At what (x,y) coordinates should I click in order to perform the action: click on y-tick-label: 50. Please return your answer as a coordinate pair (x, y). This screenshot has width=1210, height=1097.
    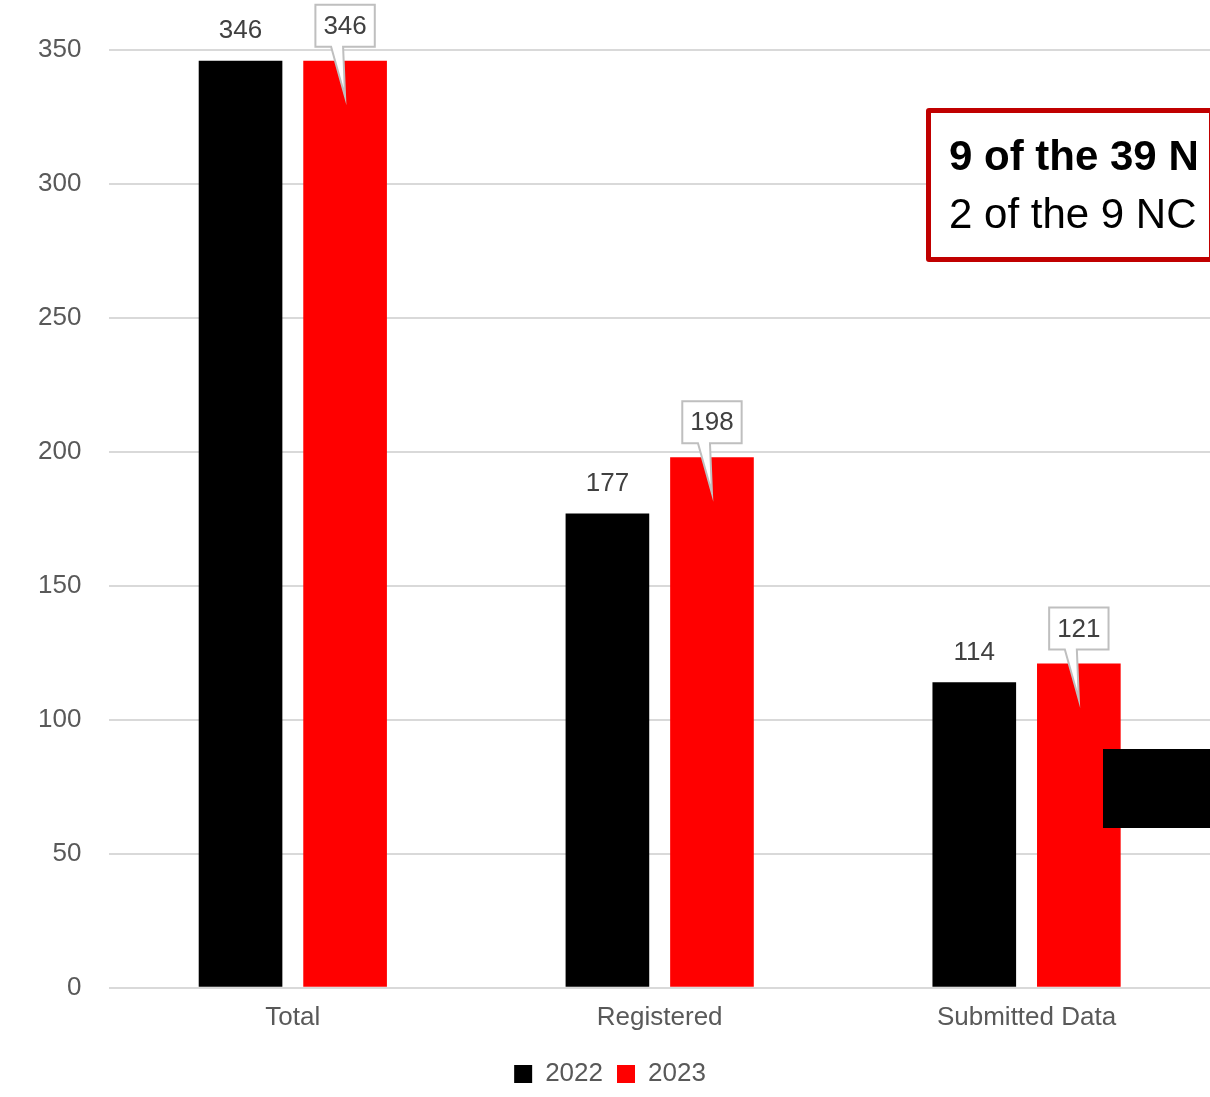
    Looking at the image, I should click on (67, 852).